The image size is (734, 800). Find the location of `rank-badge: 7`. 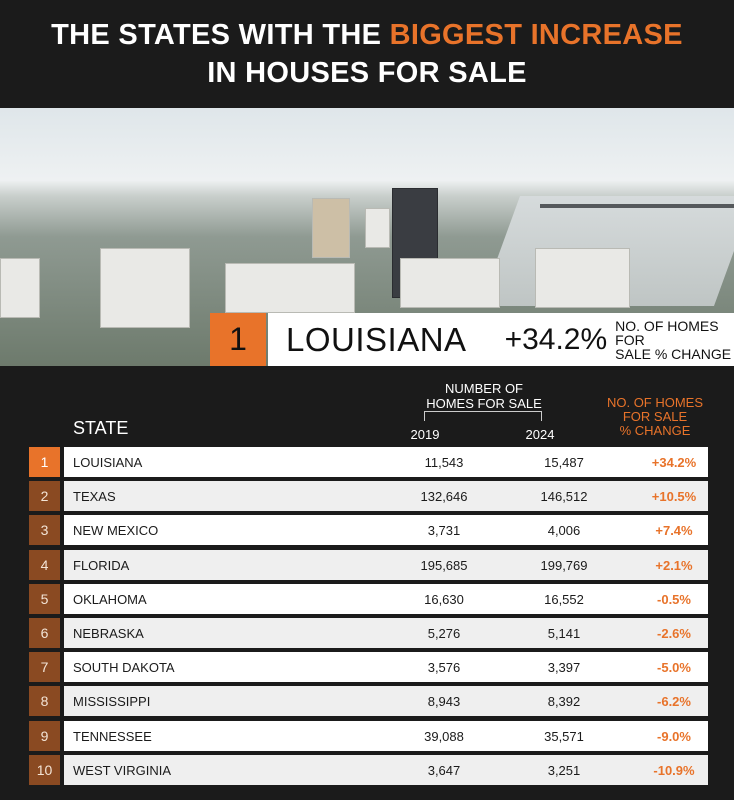

rank-badge: 7 is located at coordinates (44, 667).